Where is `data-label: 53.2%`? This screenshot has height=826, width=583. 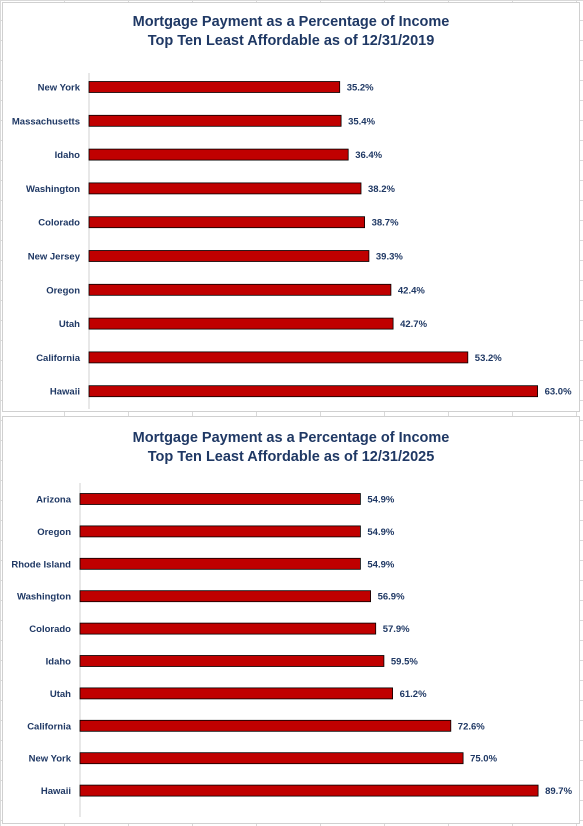 data-label: 53.2% is located at coordinates (488, 358).